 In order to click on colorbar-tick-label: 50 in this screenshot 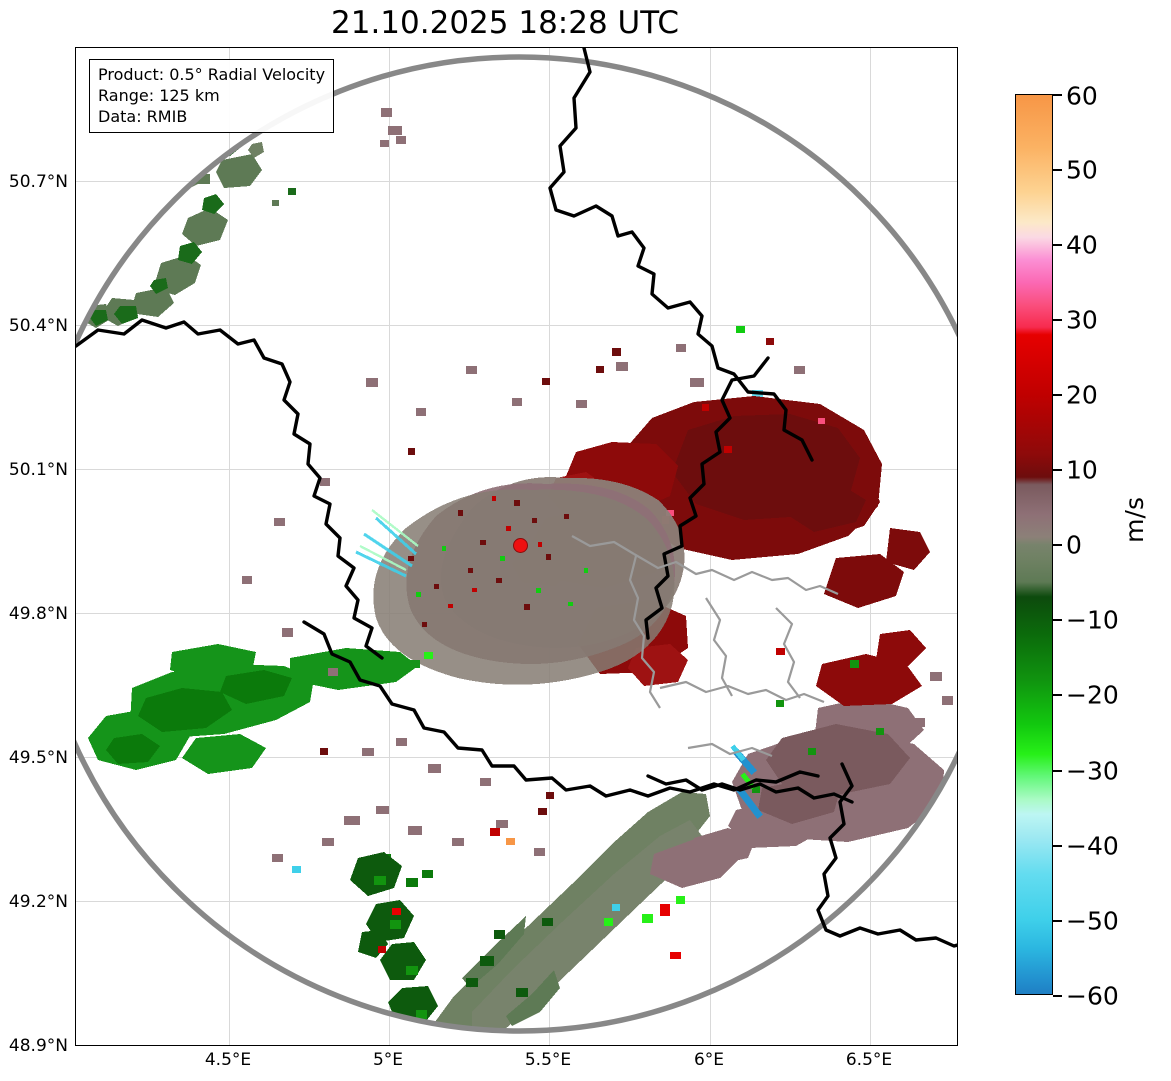, I will do `click(1082, 170)`.